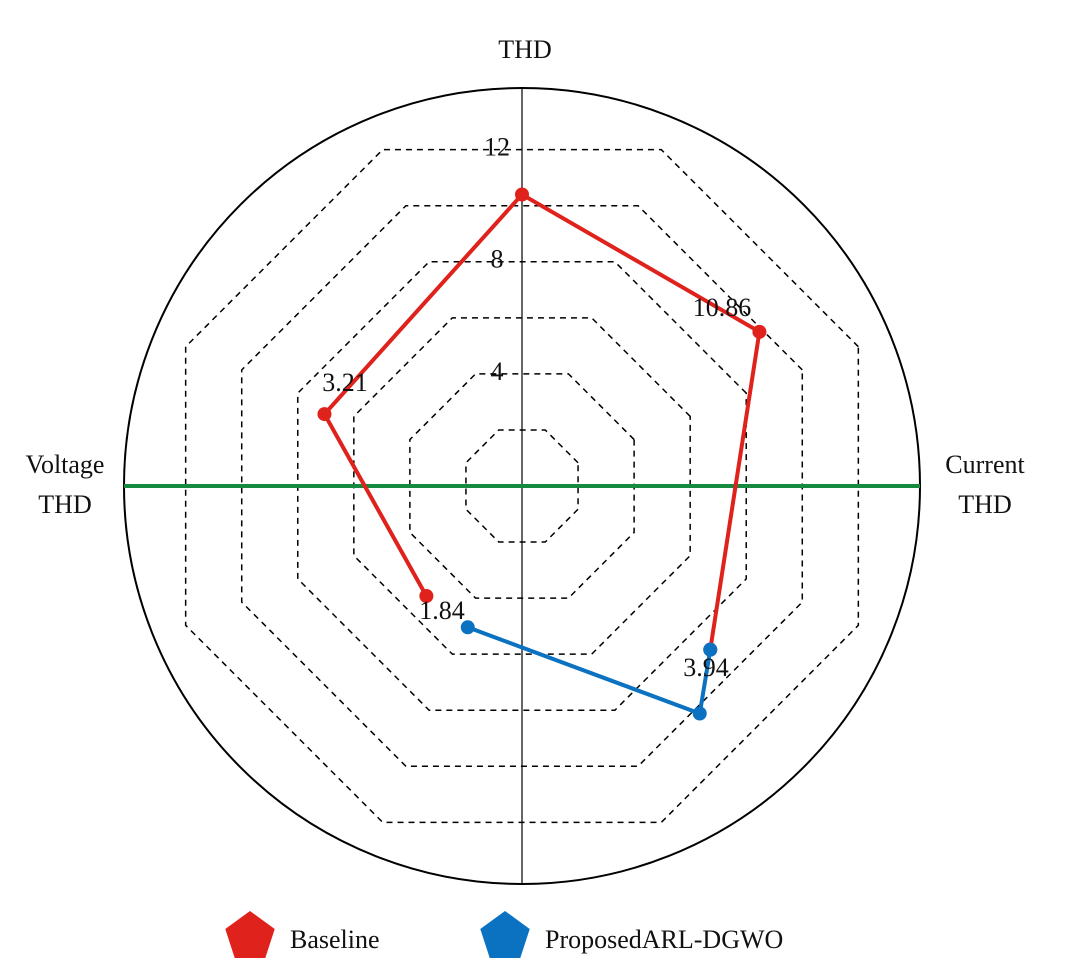 This screenshot has width=1080, height=980. I want to click on grid-ring, so click(522, 486).